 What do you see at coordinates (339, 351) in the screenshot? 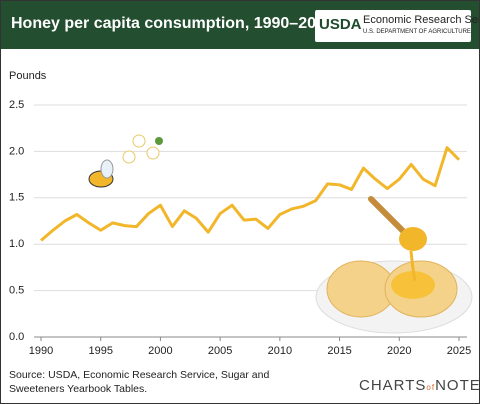
I see `x-tick-label: 2015` at bounding box center [339, 351].